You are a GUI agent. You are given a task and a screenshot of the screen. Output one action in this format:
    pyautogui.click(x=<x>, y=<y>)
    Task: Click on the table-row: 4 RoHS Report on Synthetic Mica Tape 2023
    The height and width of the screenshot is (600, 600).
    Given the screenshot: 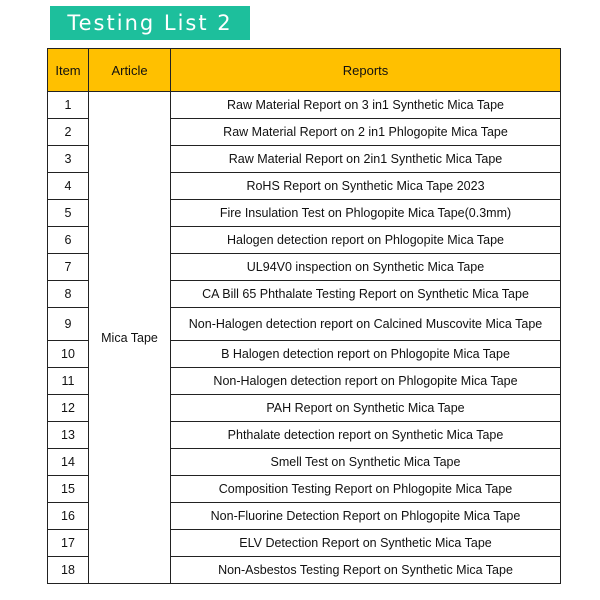 What is the action you would take?
    pyautogui.click(x=304, y=186)
    